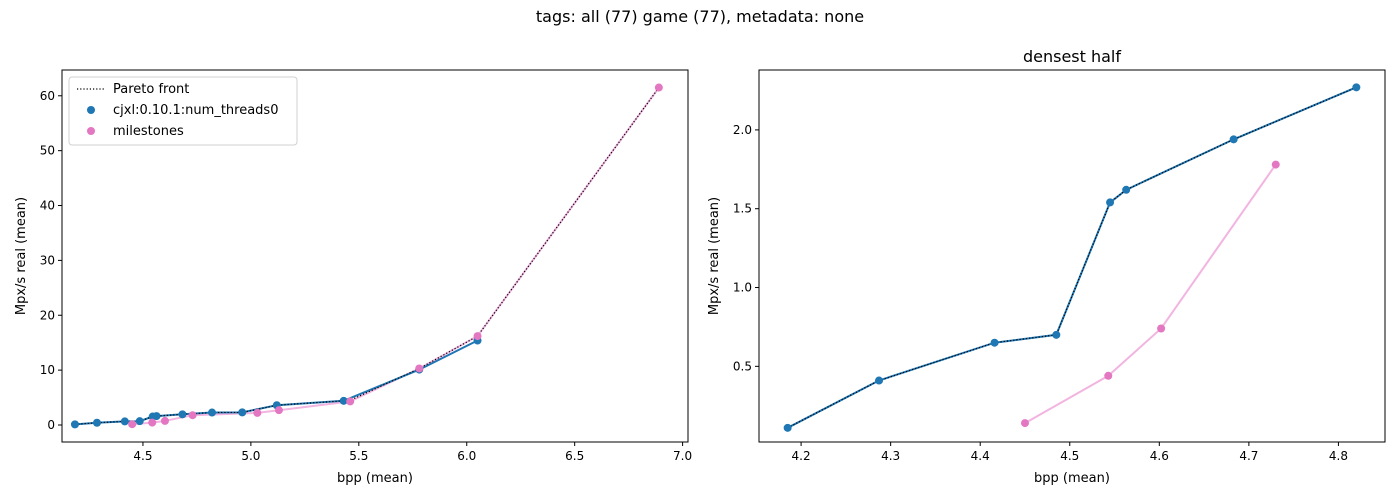  I want to click on left-chart-ylabel: Mpx/s real (mean), so click(21, 256).